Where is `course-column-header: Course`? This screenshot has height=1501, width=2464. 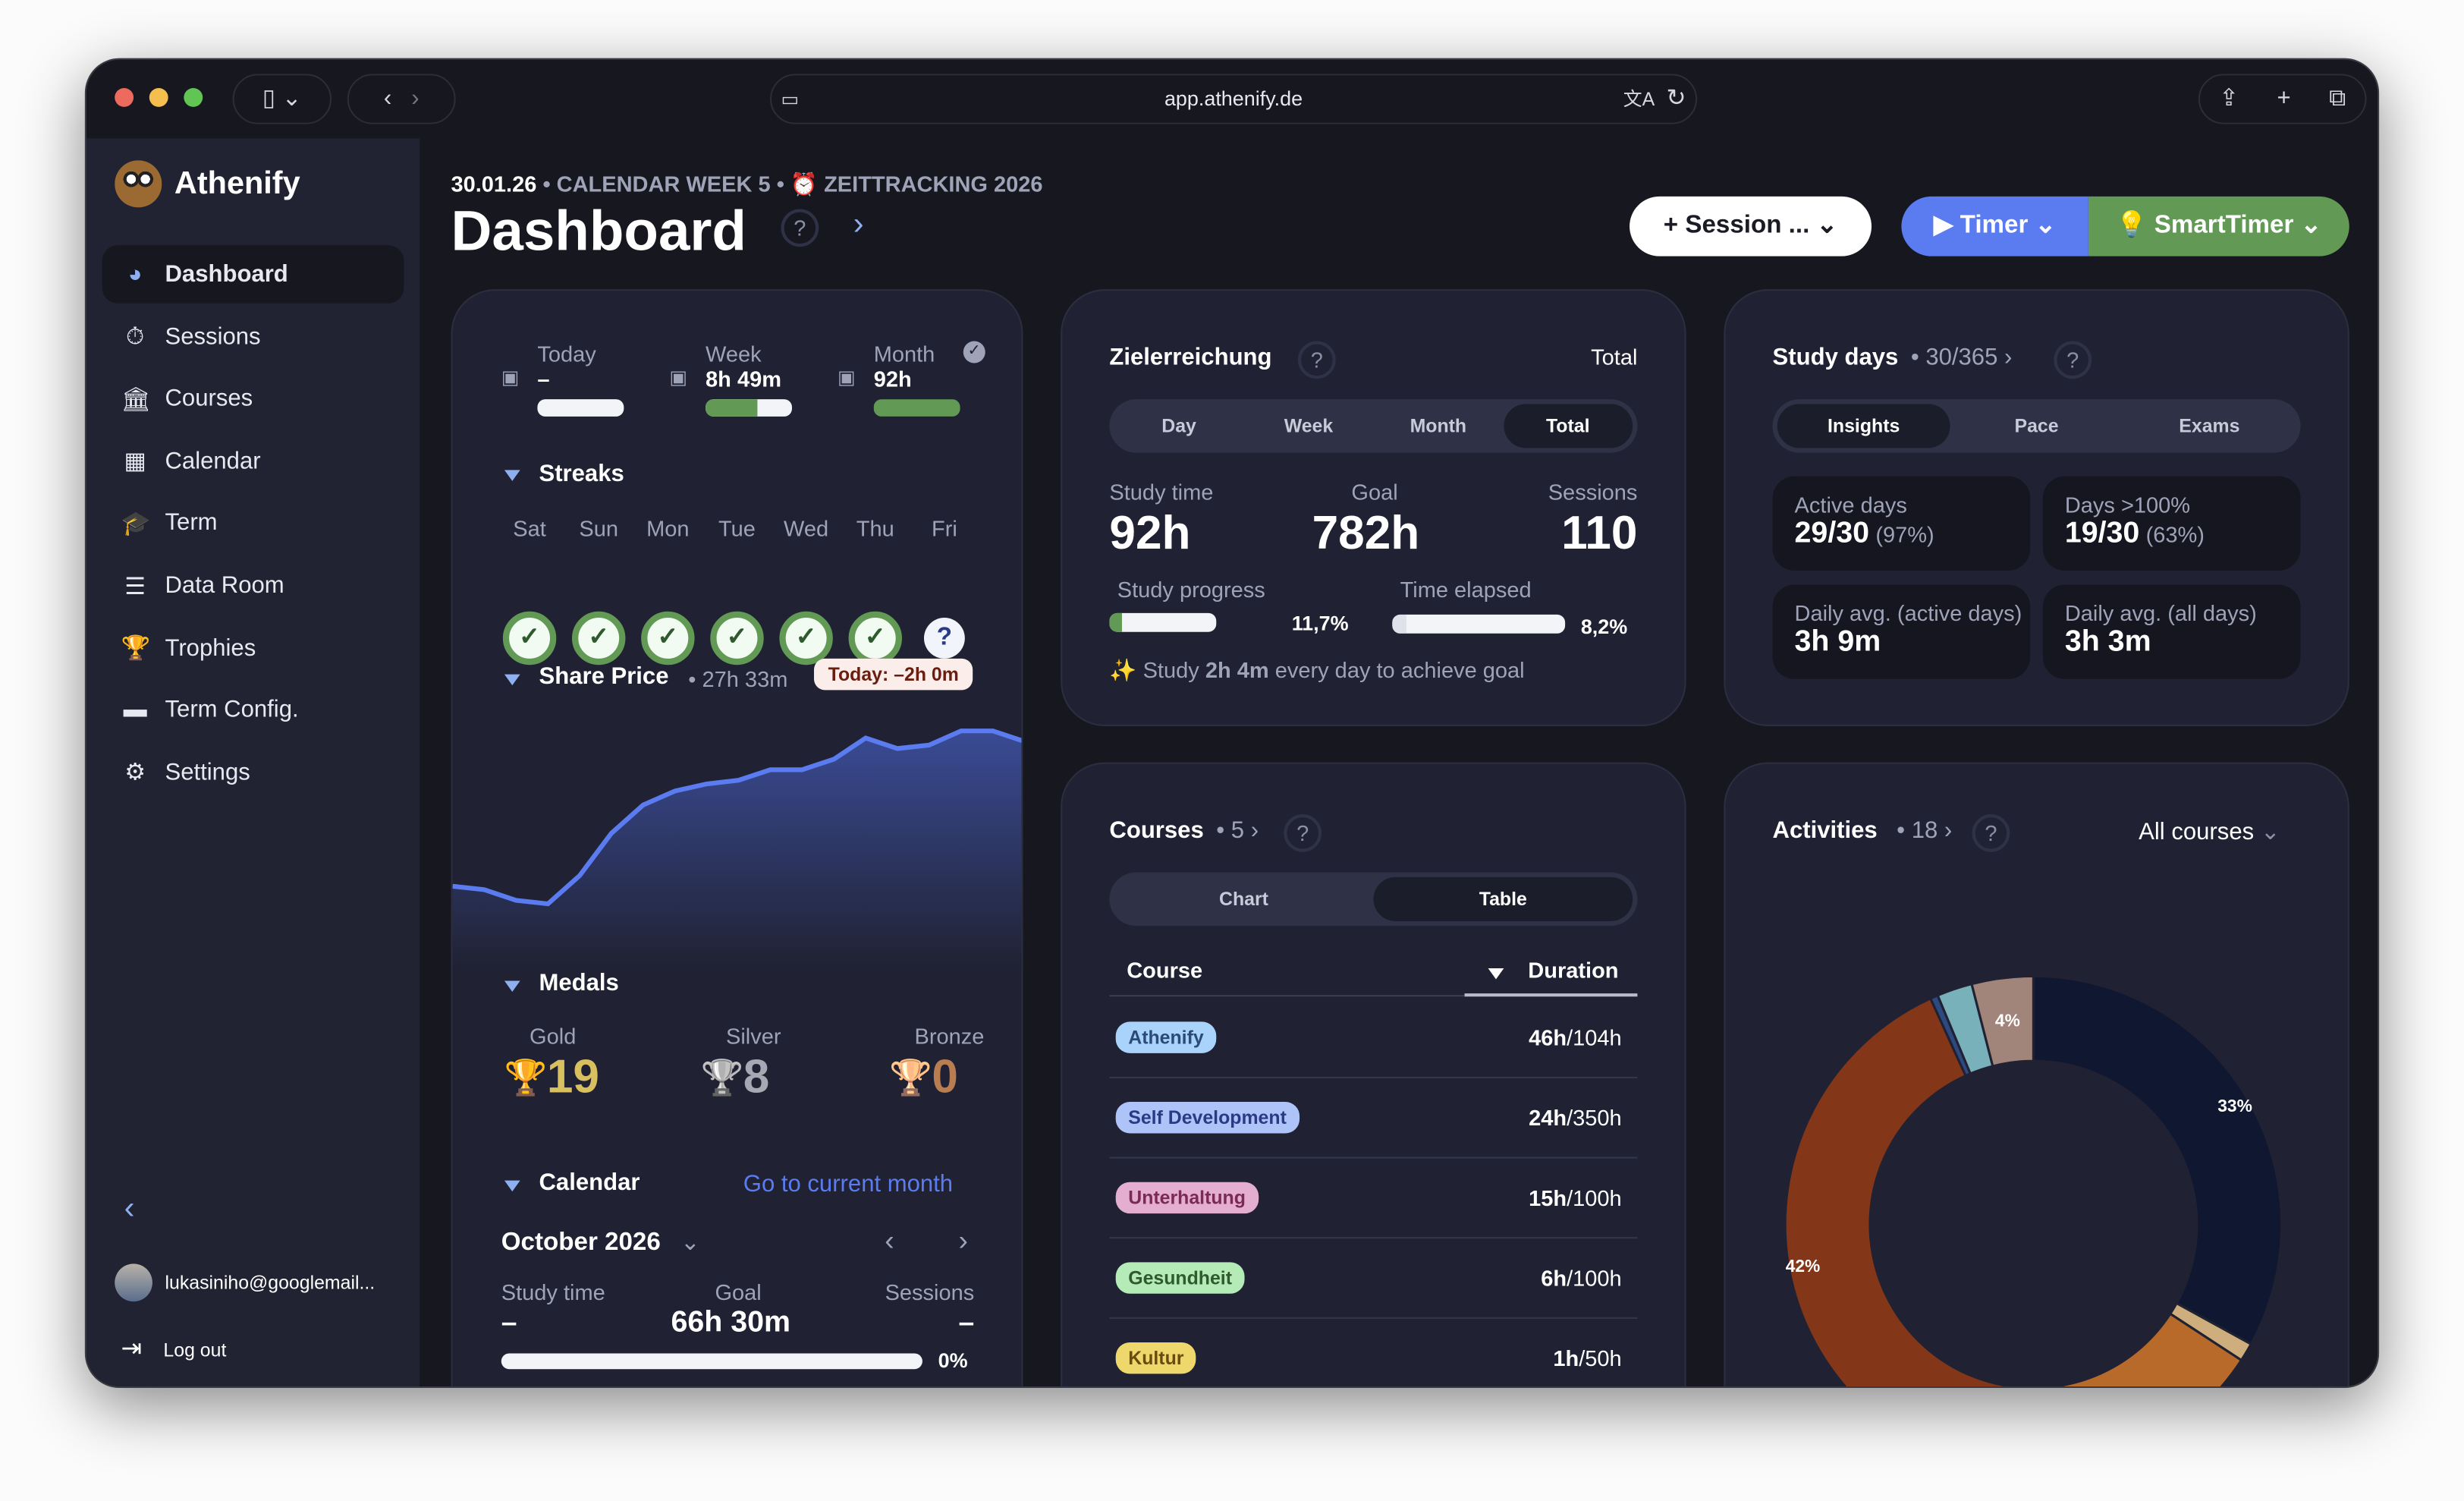
course-column-header: Course is located at coordinates (1165, 970).